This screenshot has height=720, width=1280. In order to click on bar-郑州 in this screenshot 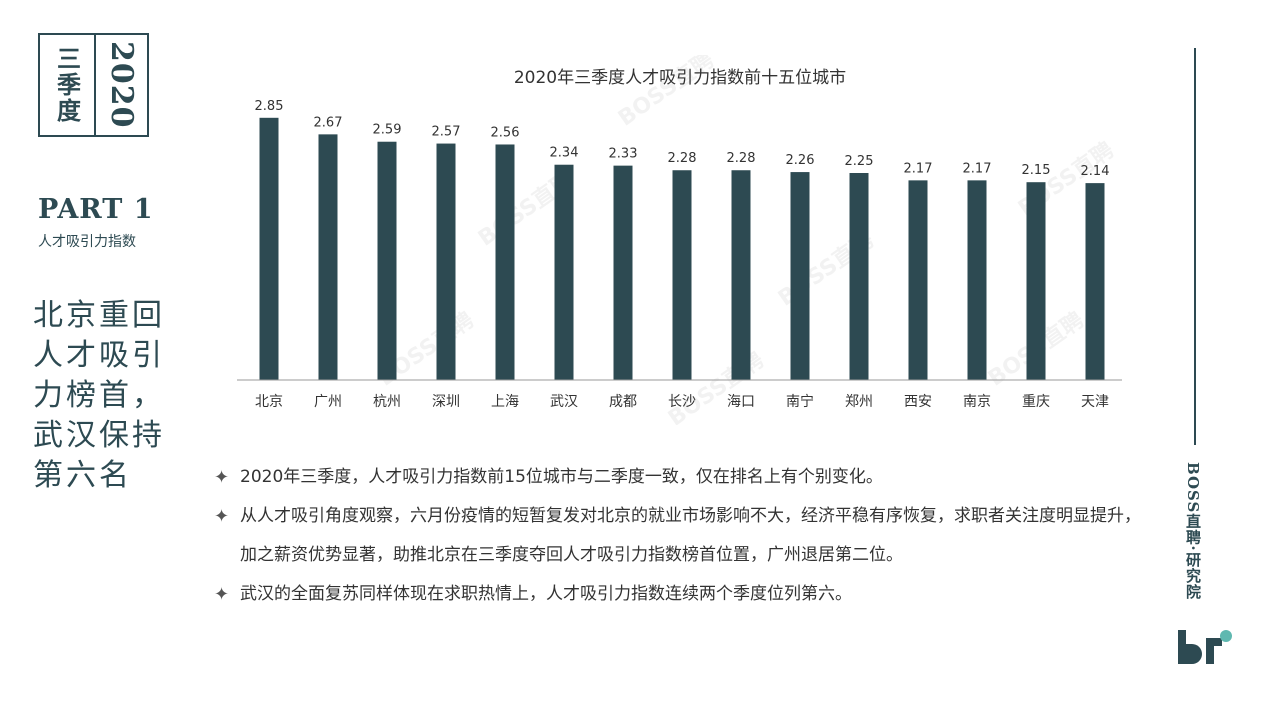, I will do `click(859, 276)`.